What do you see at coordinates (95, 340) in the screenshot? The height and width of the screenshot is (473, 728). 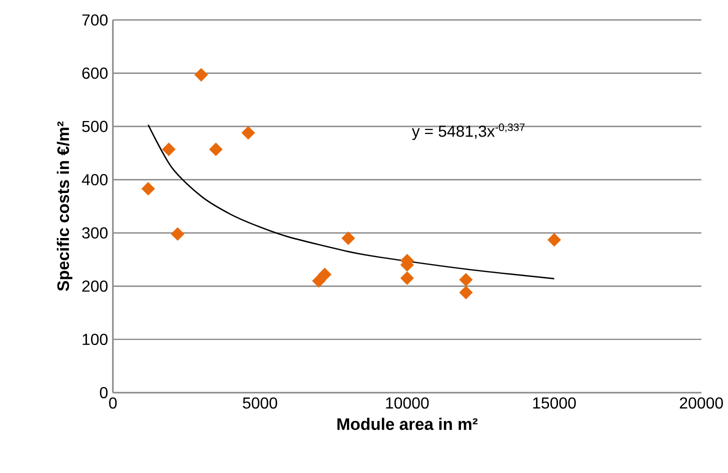 I see `y-tick-label: 100` at bounding box center [95, 340].